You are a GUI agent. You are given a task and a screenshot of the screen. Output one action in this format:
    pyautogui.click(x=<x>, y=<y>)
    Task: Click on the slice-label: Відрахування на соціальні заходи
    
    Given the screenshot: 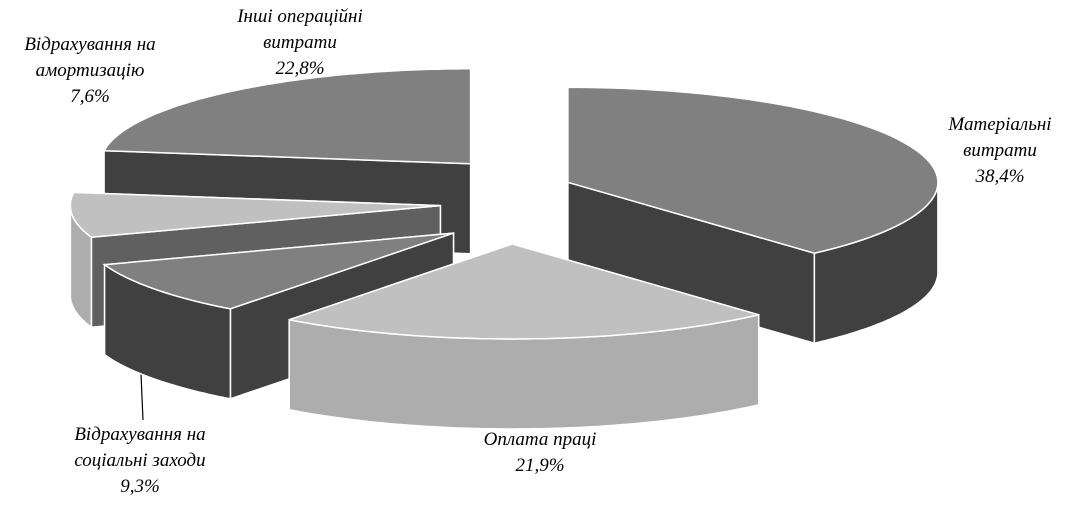 What is the action you would take?
    pyautogui.click(x=139, y=447)
    